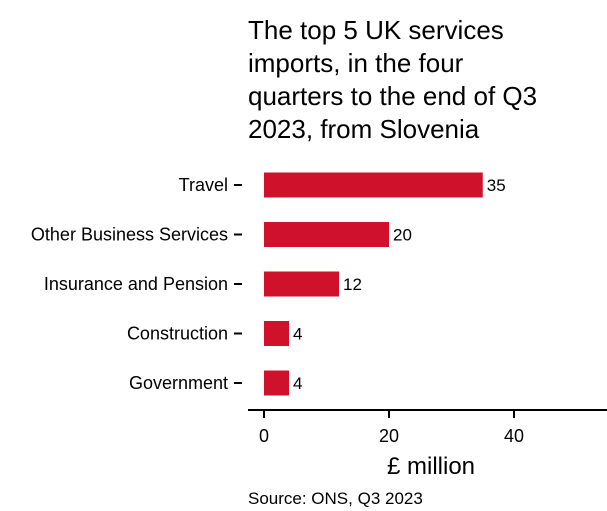 This screenshot has width=607, height=511. What do you see at coordinates (402, 235) in the screenshot?
I see `data-label: 20` at bounding box center [402, 235].